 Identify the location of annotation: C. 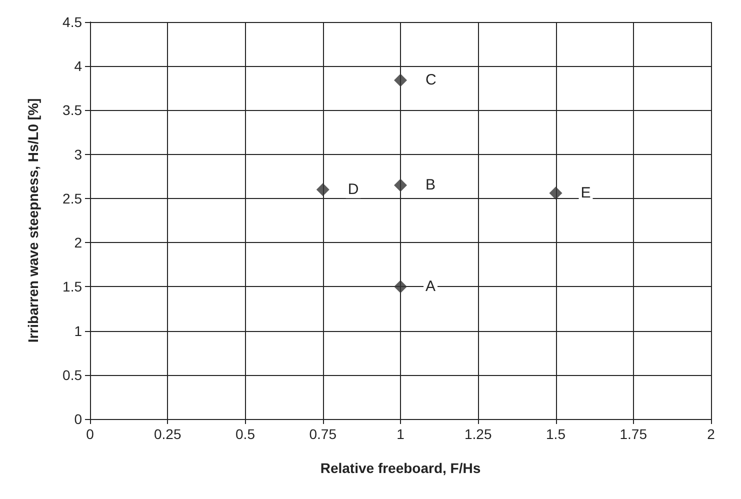
(431, 80).